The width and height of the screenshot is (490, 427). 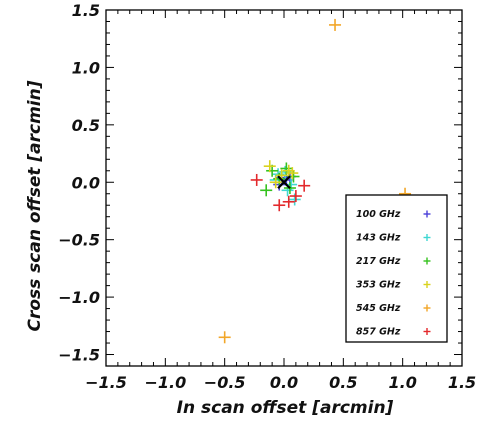 I want to click on y-tick-label: 1.0, so click(x=86, y=67).